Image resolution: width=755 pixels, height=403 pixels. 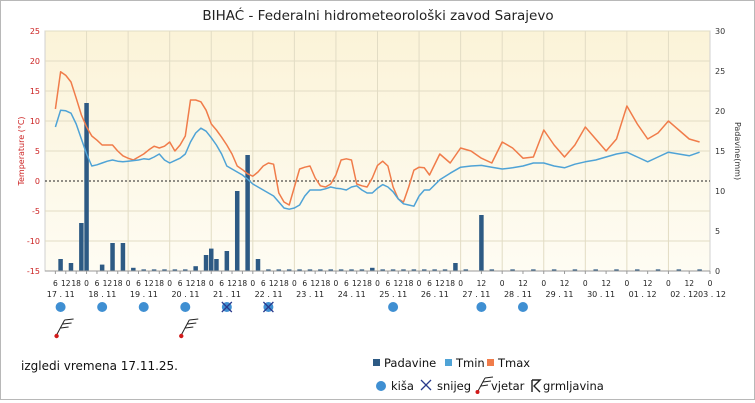 I want to click on left-tick-label: 5, so click(x=37, y=151).